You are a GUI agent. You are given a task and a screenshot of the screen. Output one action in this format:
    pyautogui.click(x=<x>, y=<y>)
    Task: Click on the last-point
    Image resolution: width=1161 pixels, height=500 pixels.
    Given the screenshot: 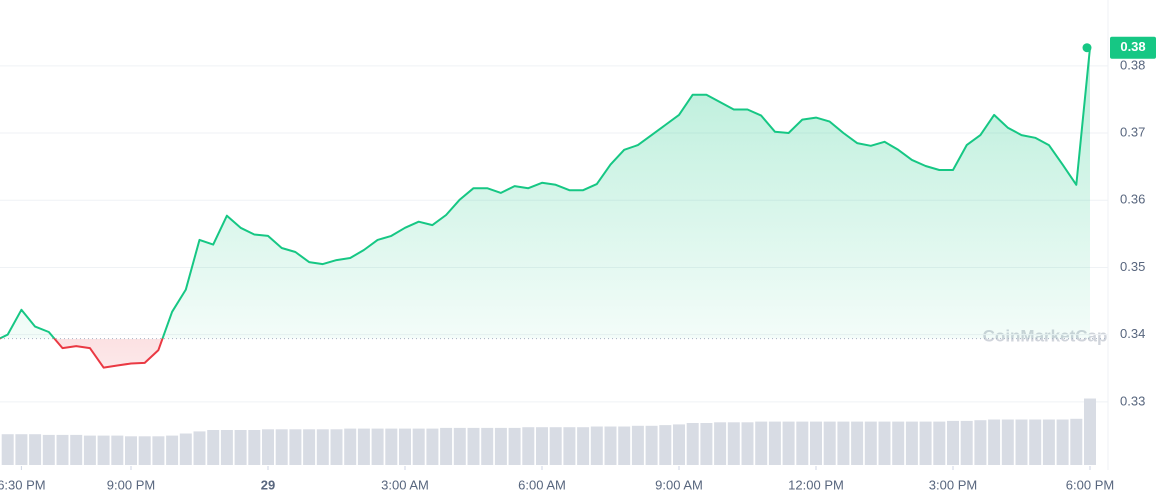 What is the action you would take?
    pyautogui.click(x=1087, y=48)
    